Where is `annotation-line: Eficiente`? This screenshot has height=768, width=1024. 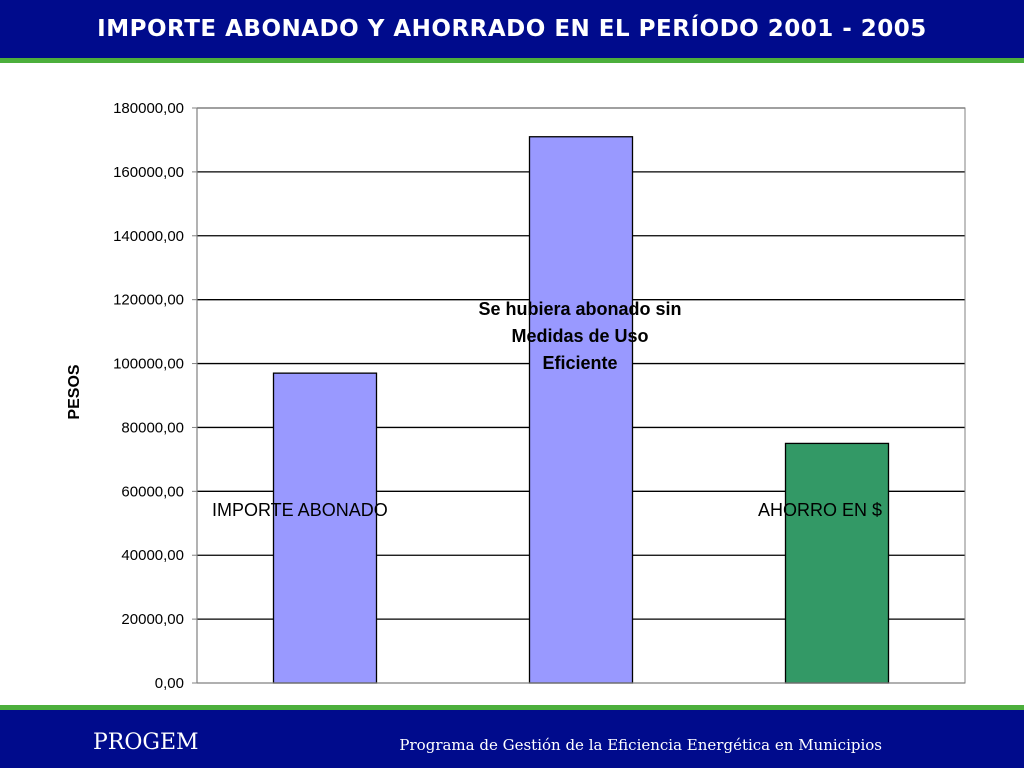 annotation-line: Eficiente is located at coordinates (580, 363).